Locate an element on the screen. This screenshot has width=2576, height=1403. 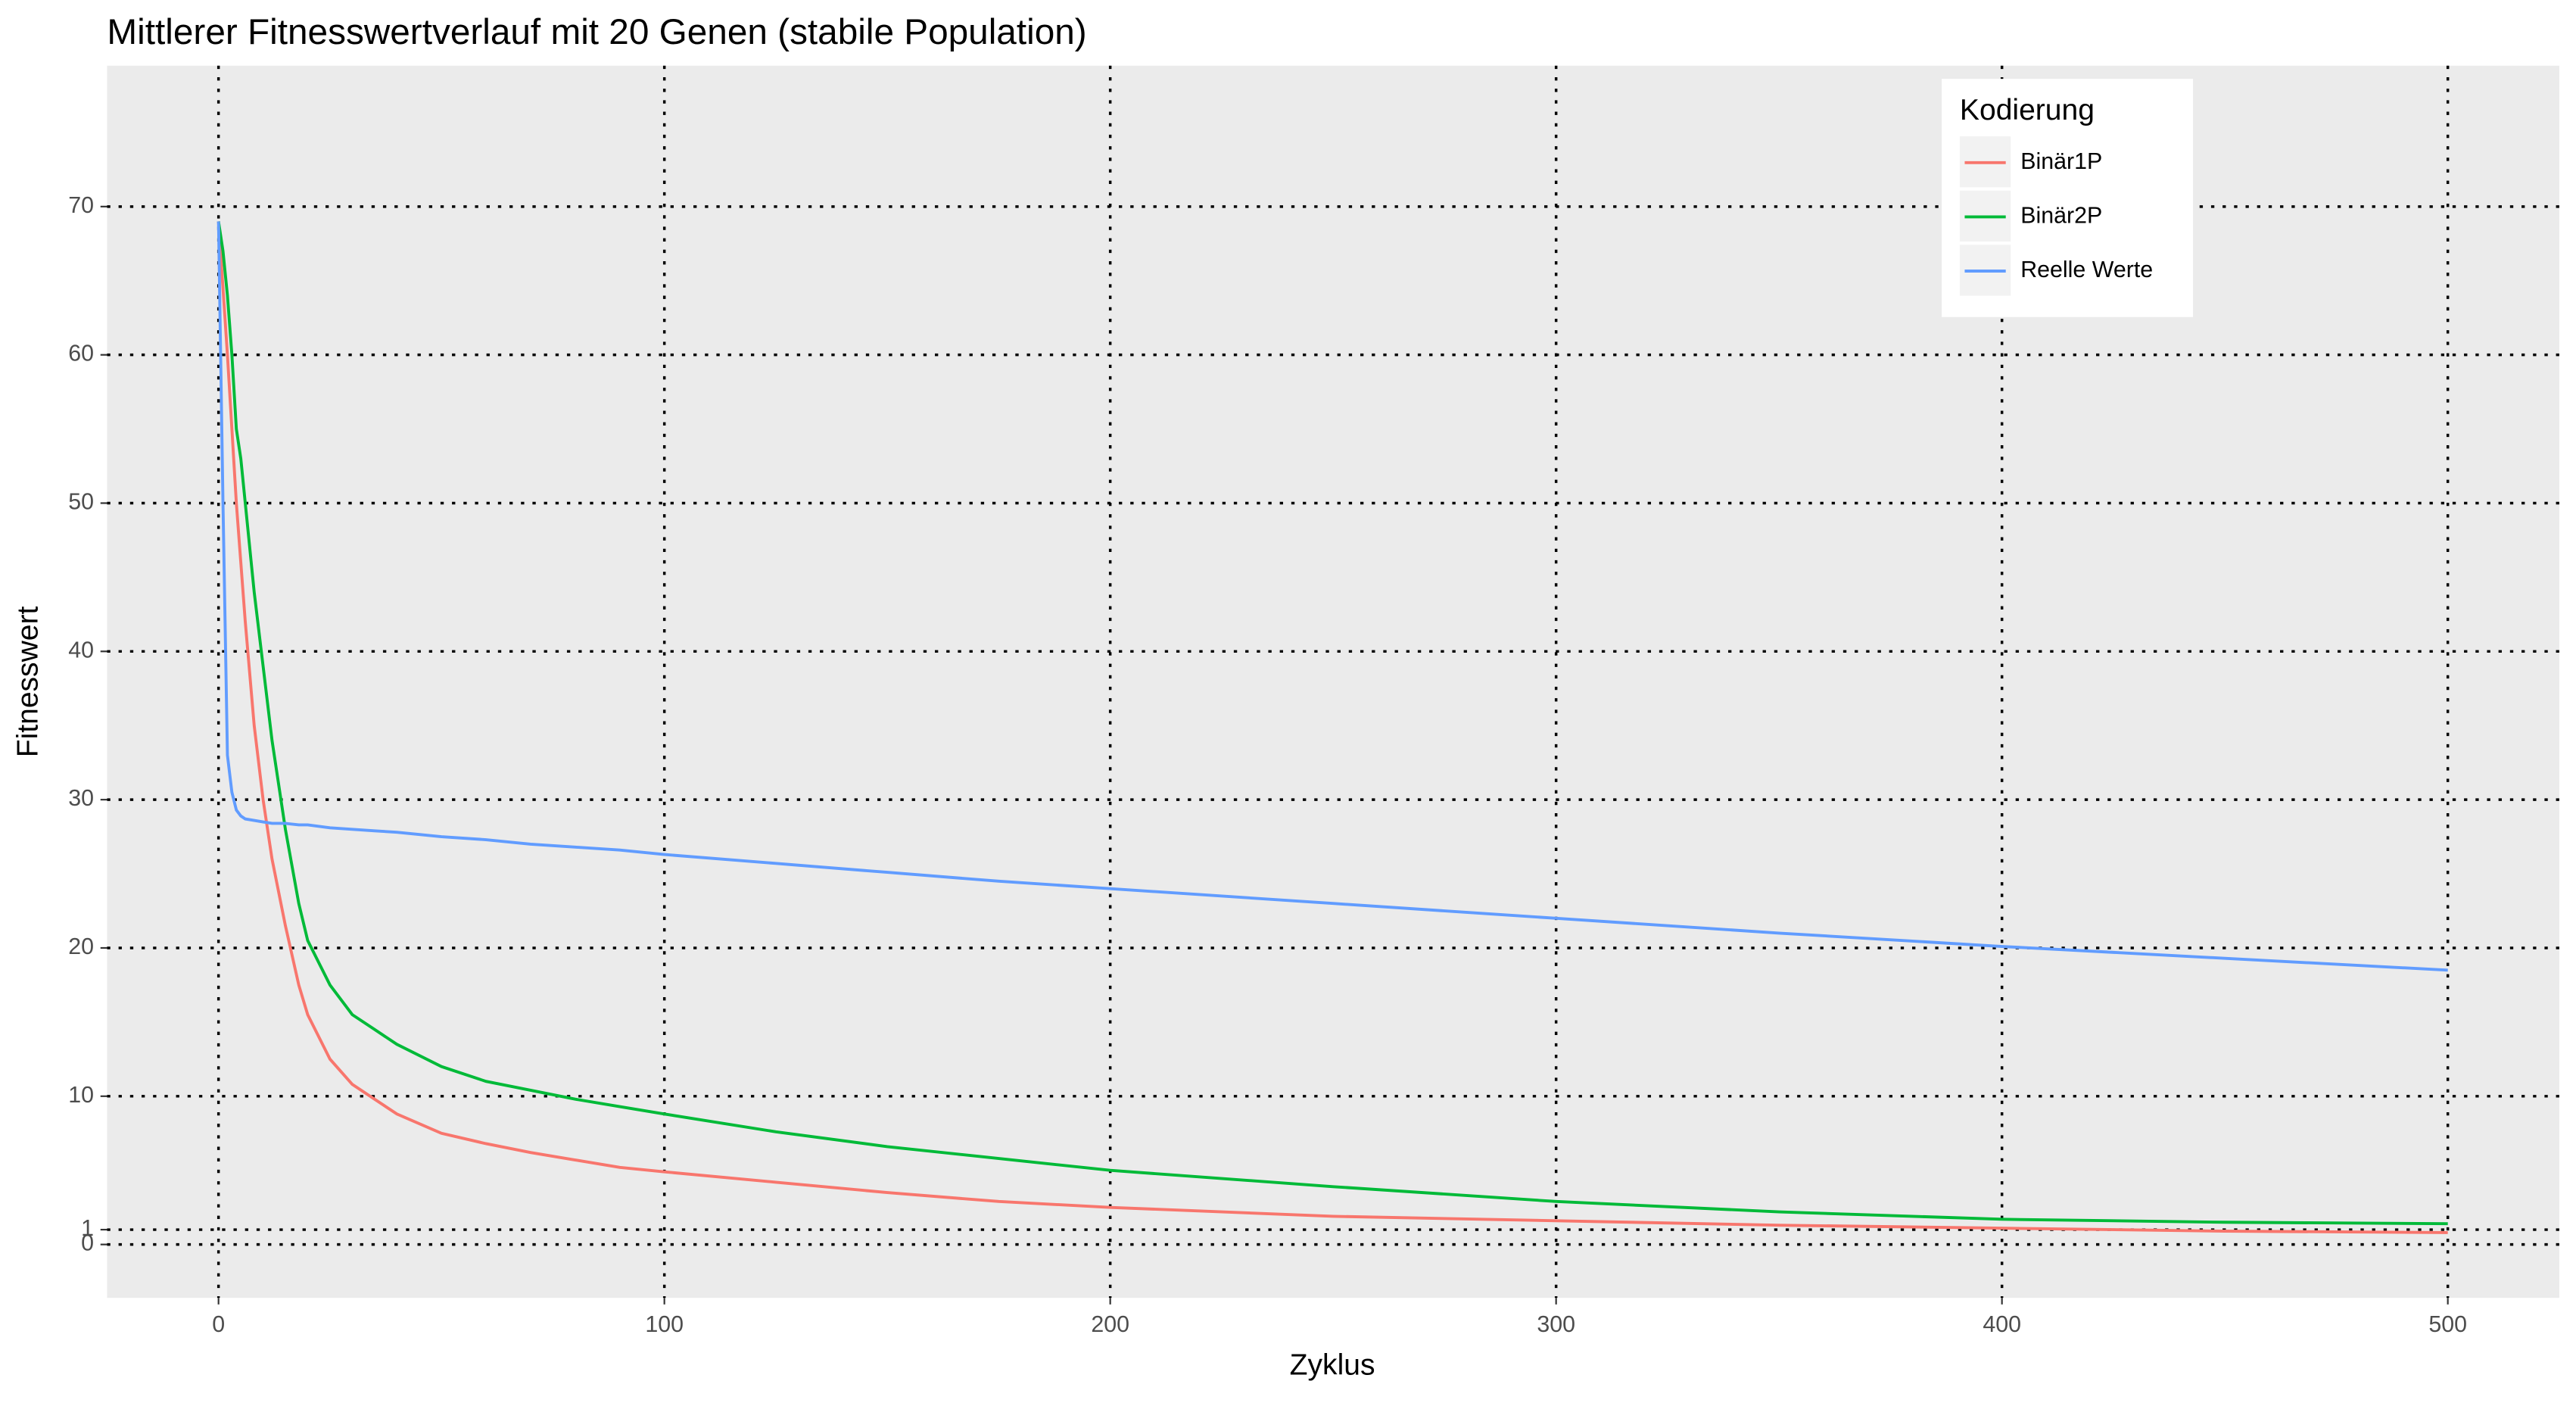
y-tick-label: 1 is located at coordinates (87, 1229).